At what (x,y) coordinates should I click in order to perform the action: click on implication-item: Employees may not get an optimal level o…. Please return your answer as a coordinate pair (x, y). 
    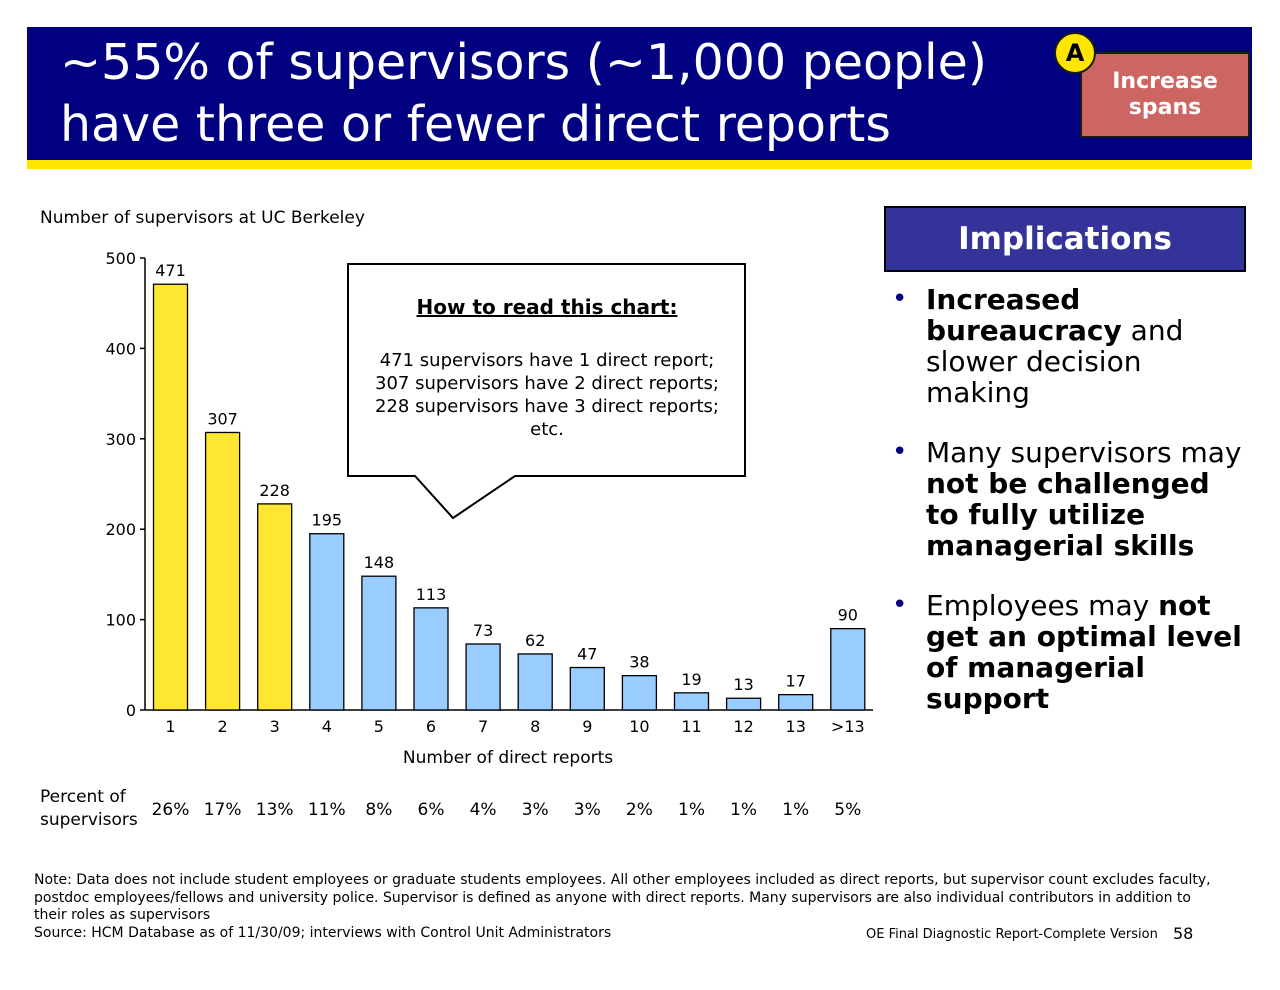
    Looking at the image, I should click on (1067, 652).